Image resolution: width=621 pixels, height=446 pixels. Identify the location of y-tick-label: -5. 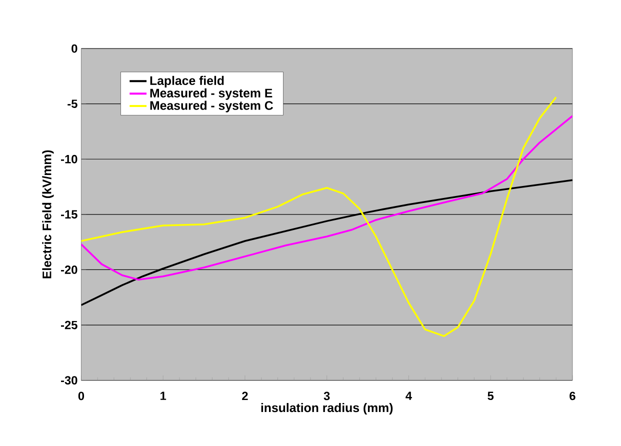
(73, 104).